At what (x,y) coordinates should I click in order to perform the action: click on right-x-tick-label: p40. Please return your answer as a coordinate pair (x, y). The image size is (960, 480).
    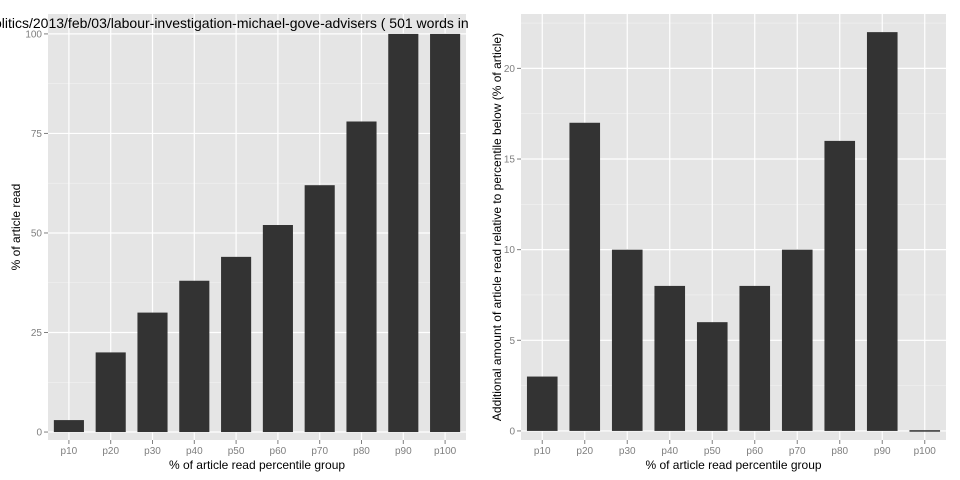
    Looking at the image, I should click on (669, 451).